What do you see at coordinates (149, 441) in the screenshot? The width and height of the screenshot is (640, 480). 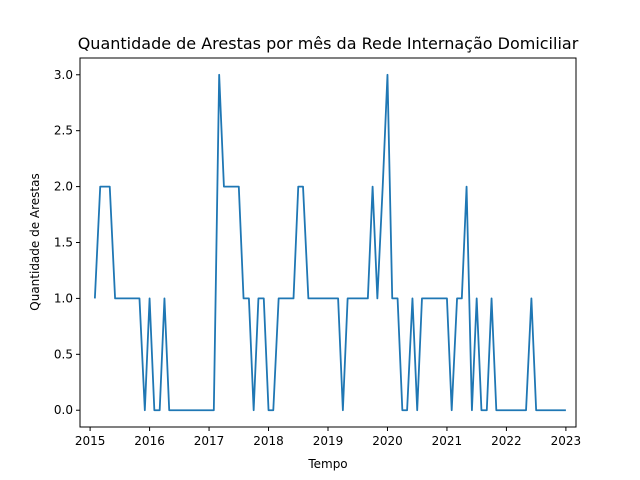 I see `x-tick-label: 2016` at bounding box center [149, 441].